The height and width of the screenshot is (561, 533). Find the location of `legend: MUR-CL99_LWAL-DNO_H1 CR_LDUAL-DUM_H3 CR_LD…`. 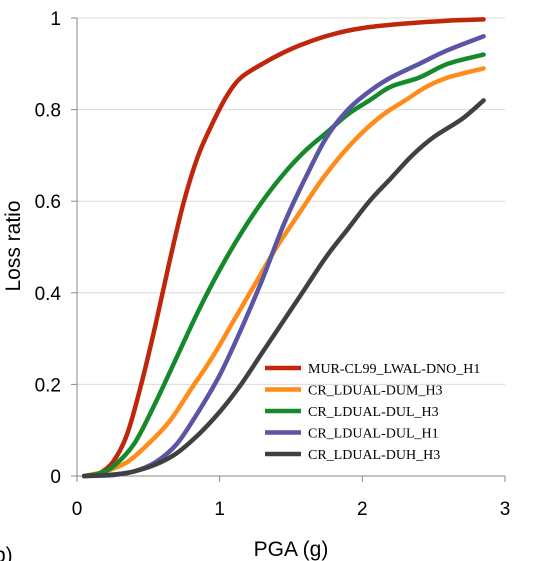

legend: MUR-CL99_LWAL-DNO_H1 CR_LDUAL-DUM_H3 CR_LD… is located at coordinates (372, 412).